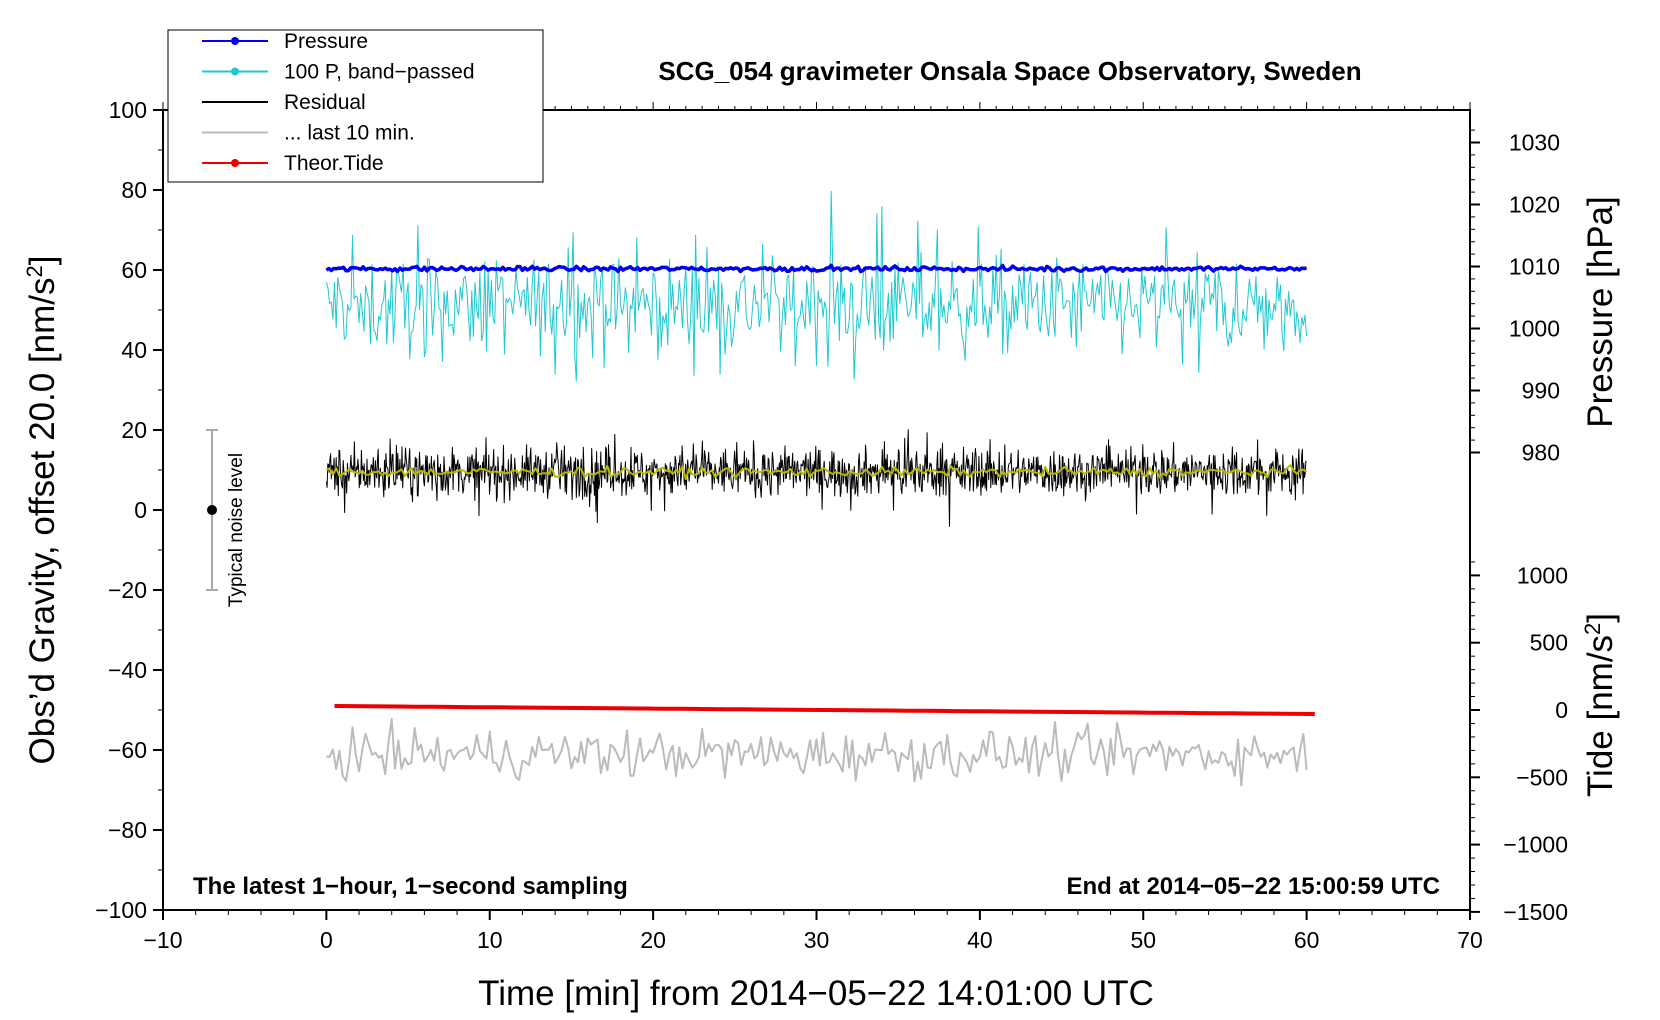 This screenshot has height=1020, width=1660. What do you see at coordinates (1143, 940) in the screenshot?
I see `x-tick-label: 50` at bounding box center [1143, 940].